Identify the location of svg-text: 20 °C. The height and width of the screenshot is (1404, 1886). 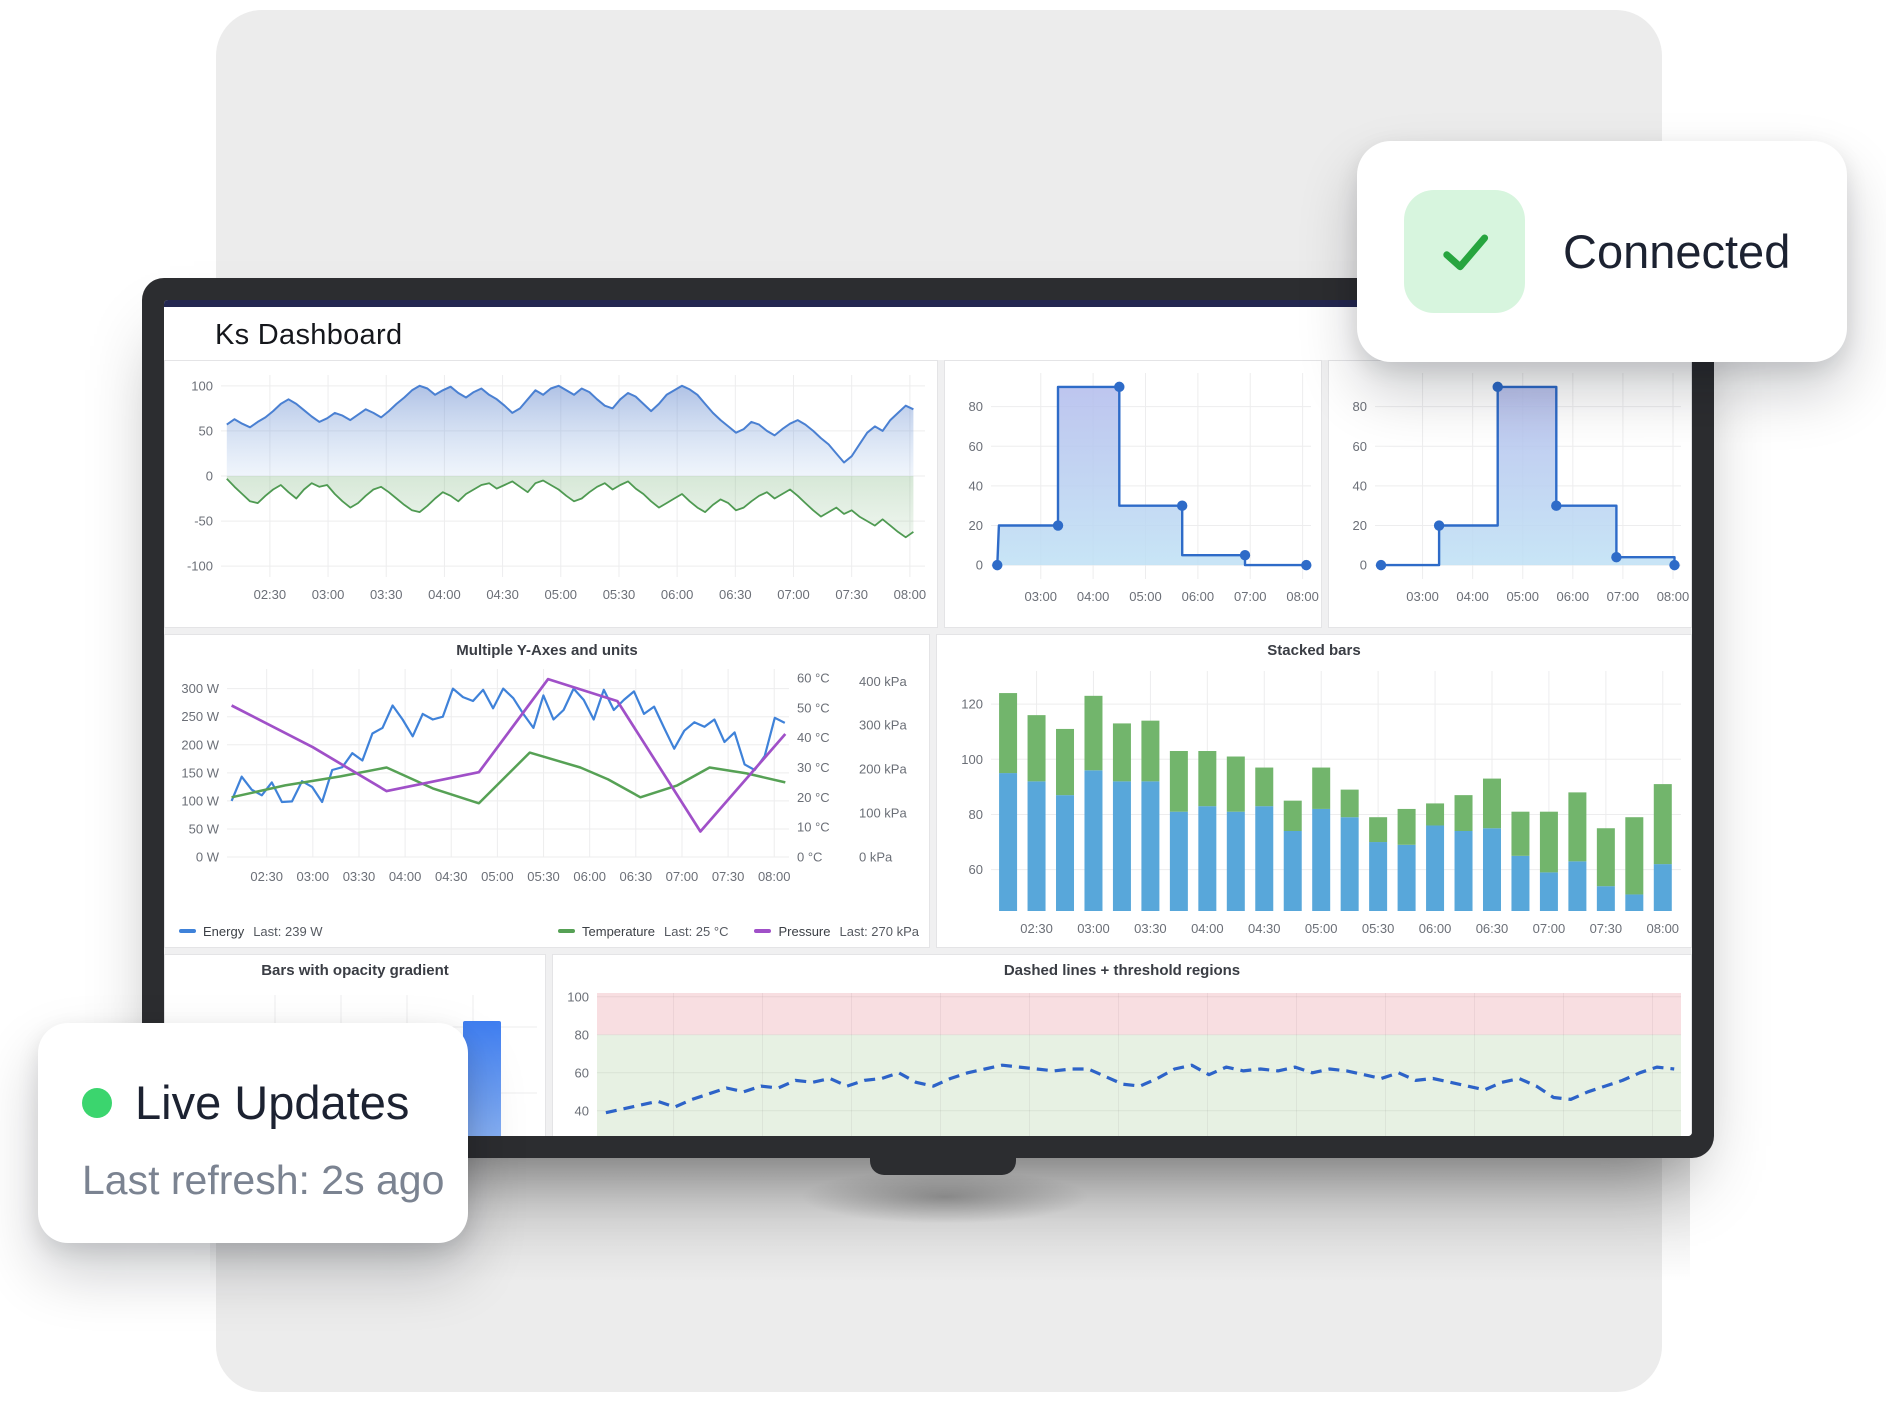
(813, 797).